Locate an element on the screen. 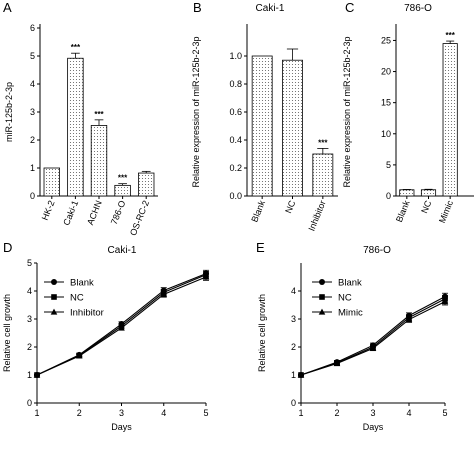 The width and height of the screenshot is (474, 474). y-axis-label-e: Relative cell growth is located at coordinates (262, 333).